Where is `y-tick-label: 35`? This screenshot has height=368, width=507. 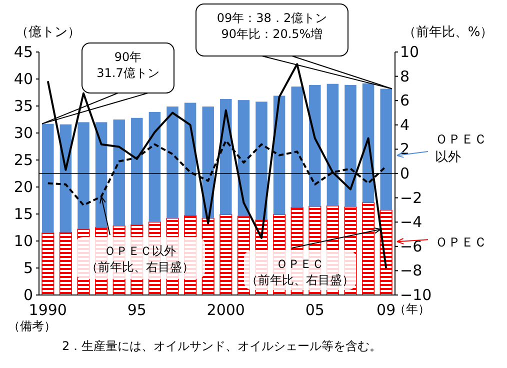 y-tick-label: 35 is located at coordinates (23, 106).